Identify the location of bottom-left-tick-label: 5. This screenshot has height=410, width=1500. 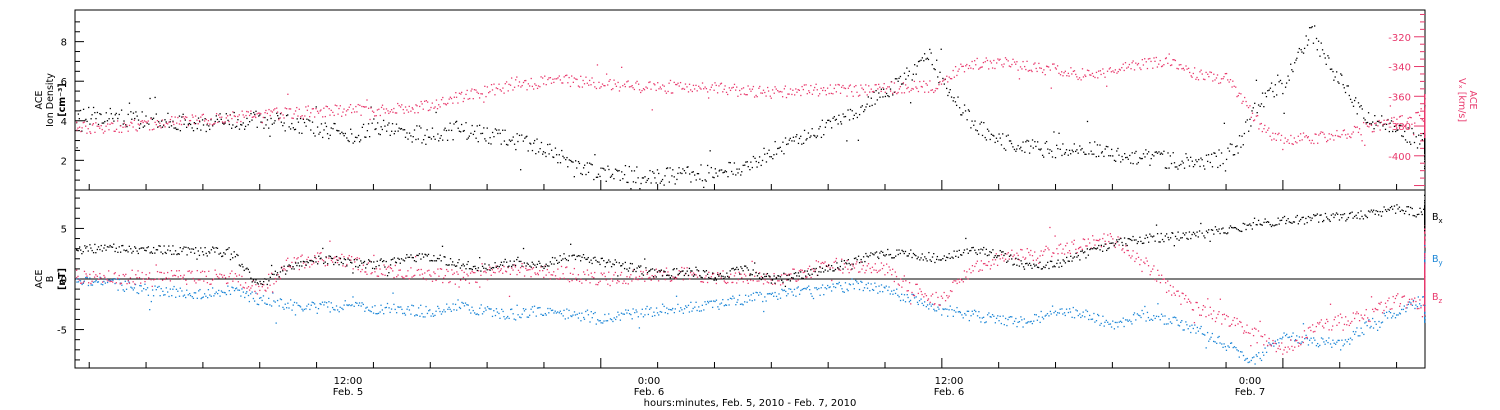
(64, 229).